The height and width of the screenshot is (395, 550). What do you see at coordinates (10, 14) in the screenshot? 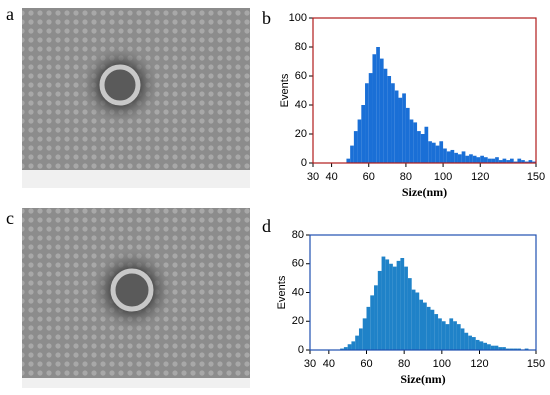
I see `panel-label: a` at bounding box center [10, 14].